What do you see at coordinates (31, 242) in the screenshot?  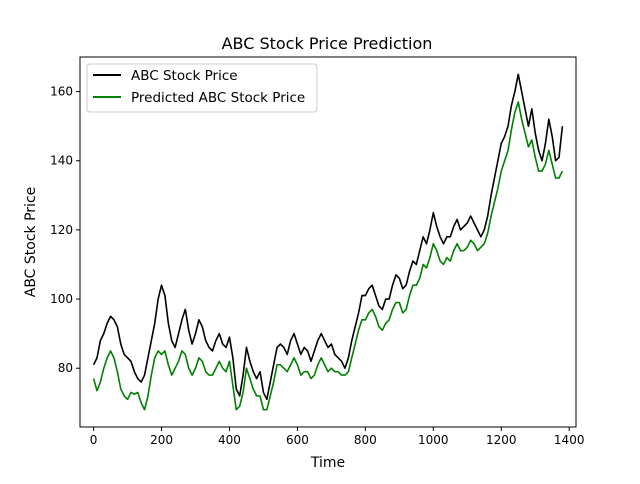 I see `y-axis-label: ABC Stock Price` at bounding box center [31, 242].